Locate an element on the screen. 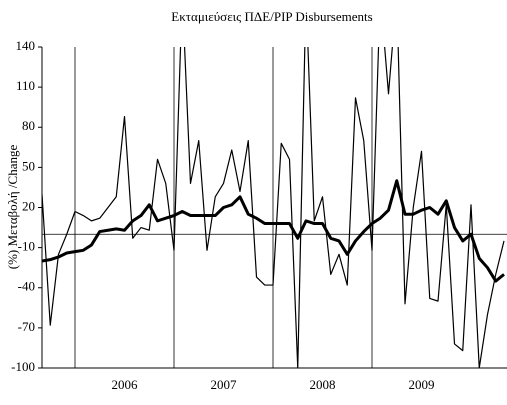 The height and width of the screenshot is (405, 507). y-tick-label: 50 is located at coordinates (28, 165).